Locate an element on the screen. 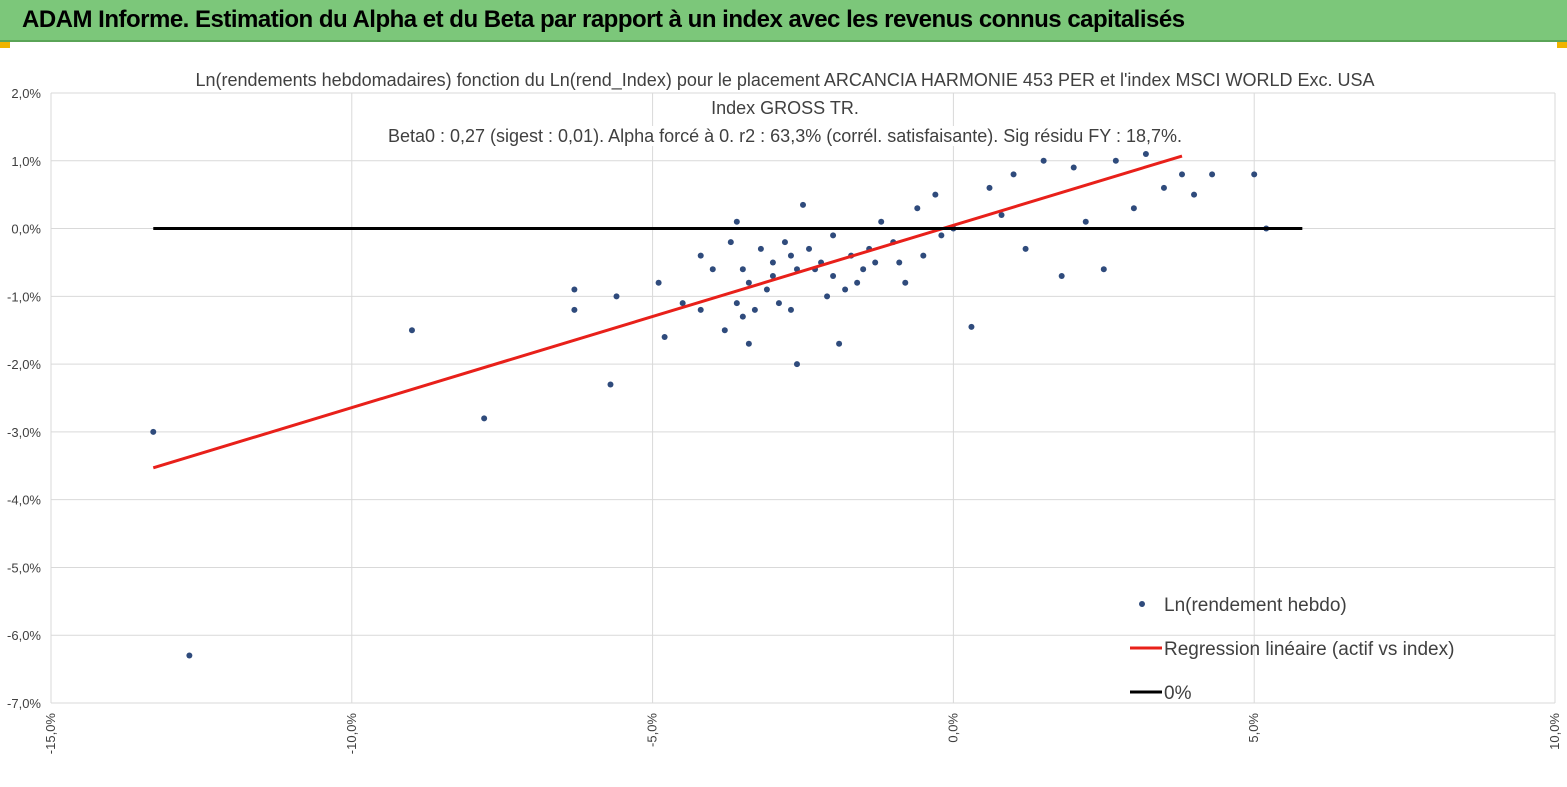 The height and width of the screenshot is (787, 1567). y-tick-label: -1,0% is located at coordinates (24, 296).